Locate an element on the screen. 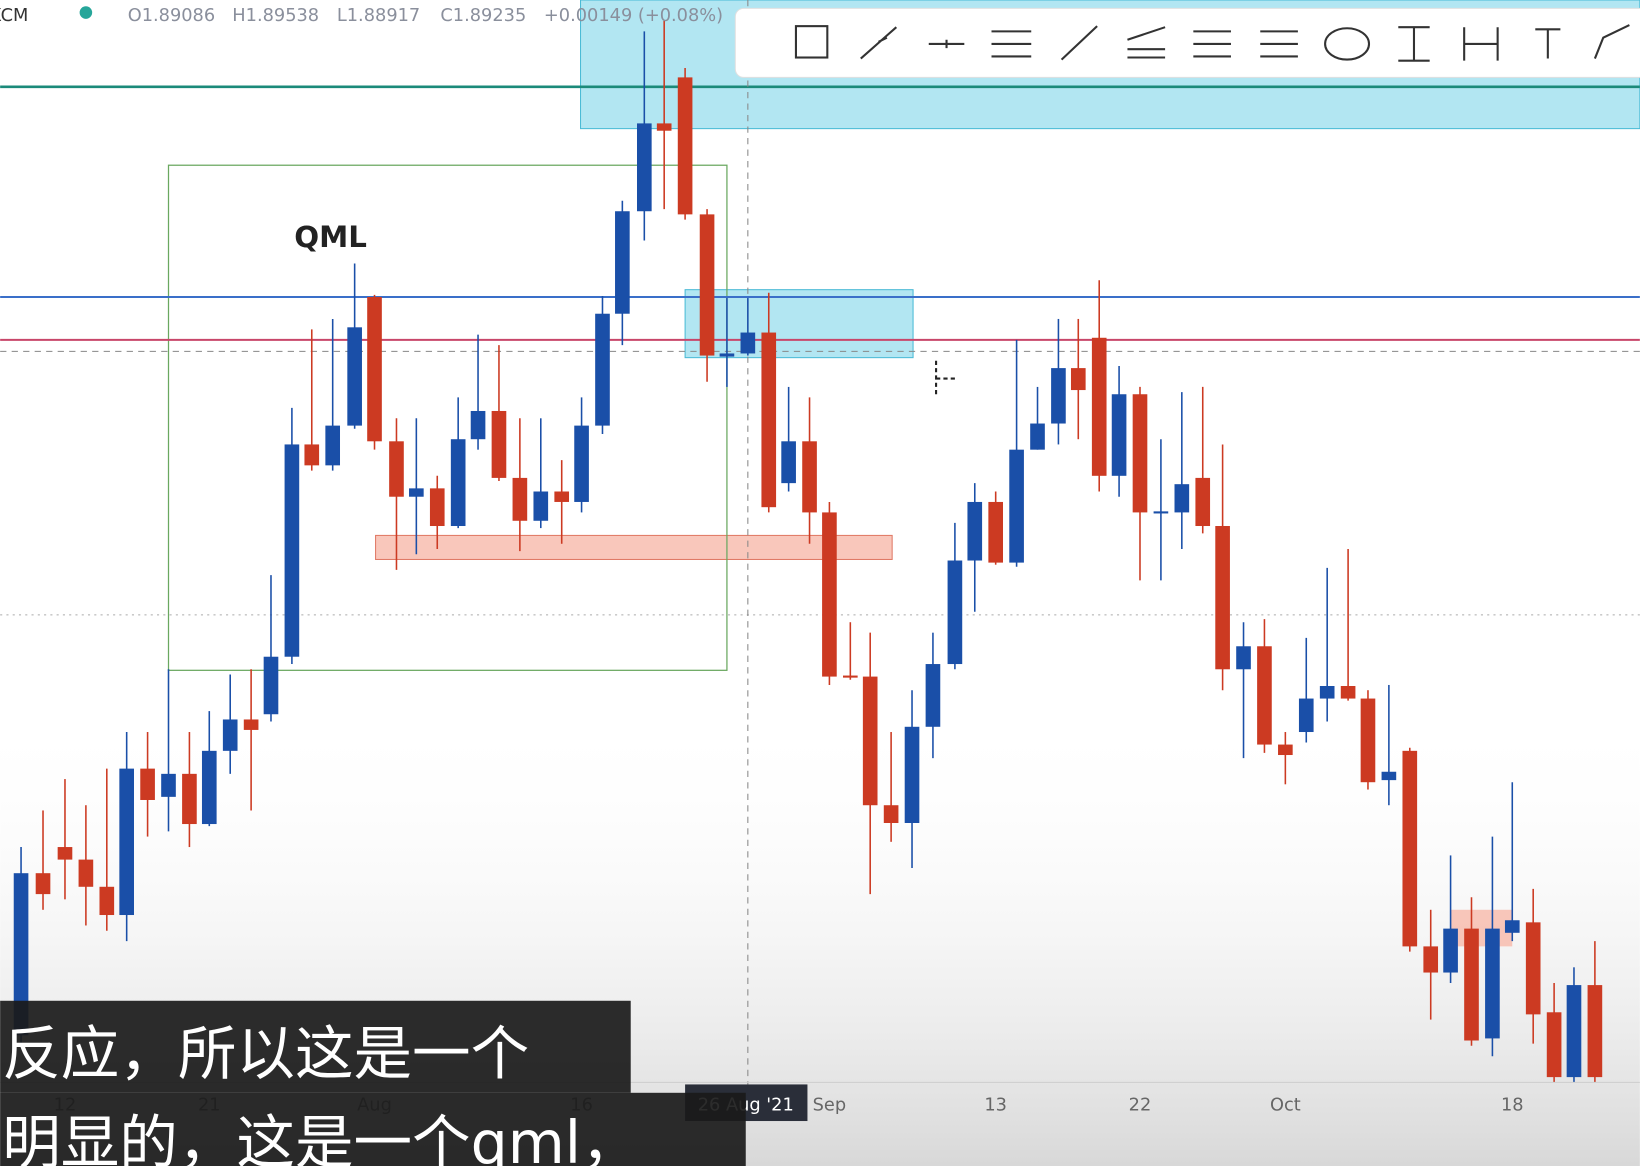  subtitle: 明显的，这是一个qml， is located at coordinates (320, 1137).